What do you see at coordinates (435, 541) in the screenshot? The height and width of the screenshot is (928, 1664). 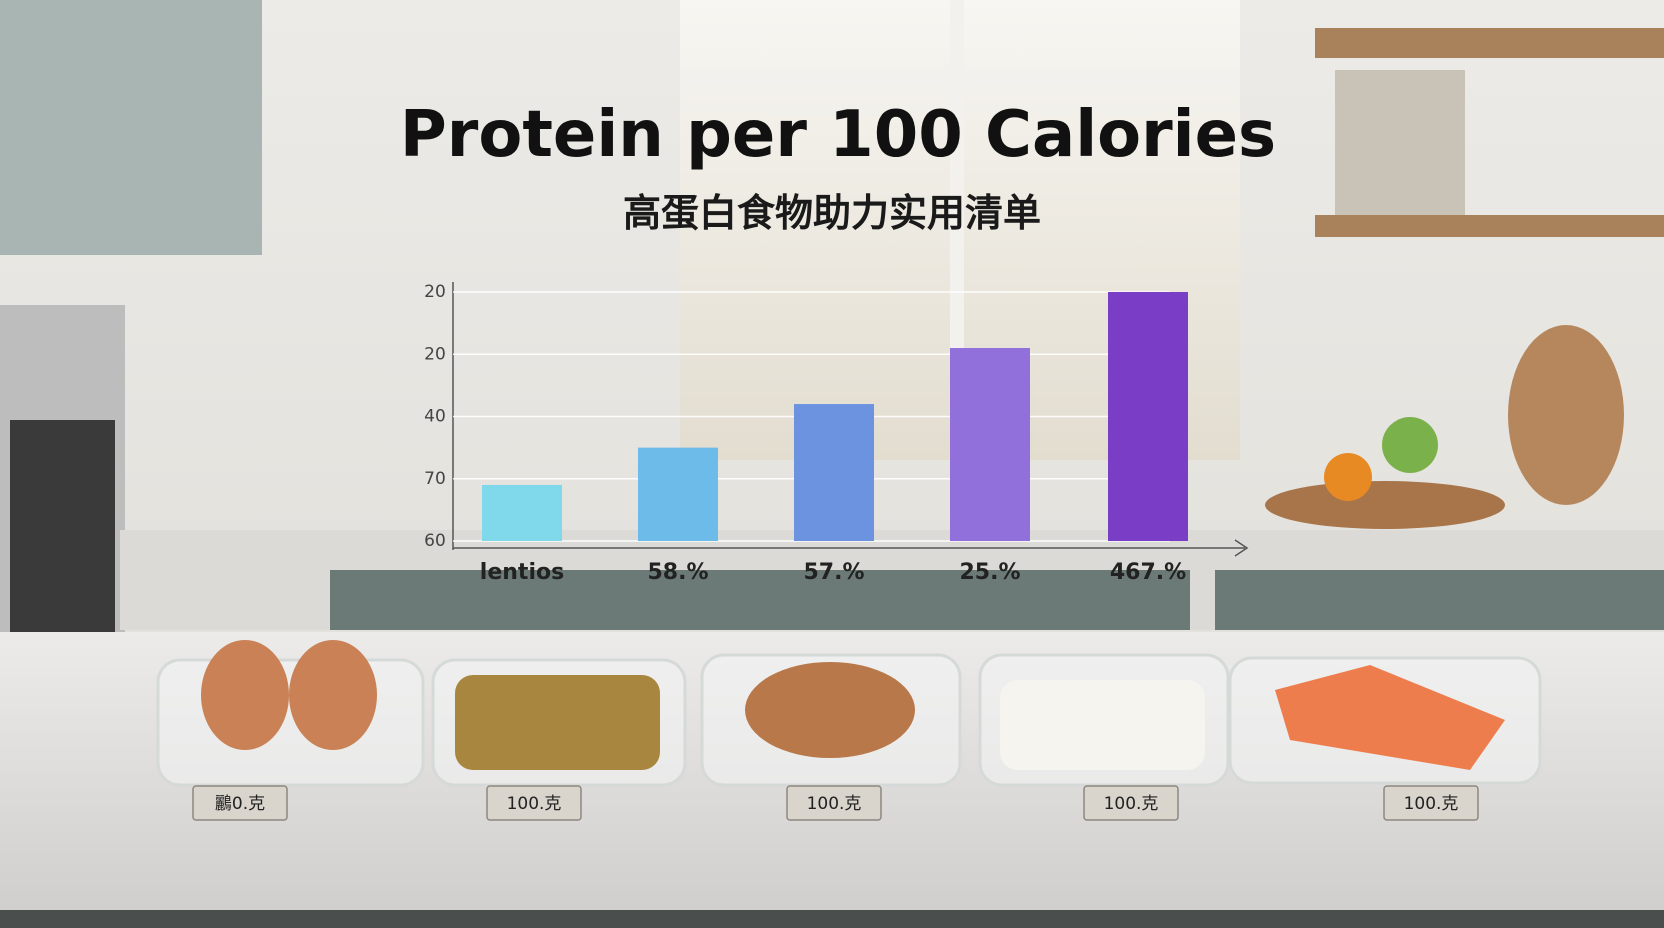 I see `y-tick-label: 60` at bounding box center [435, 541].